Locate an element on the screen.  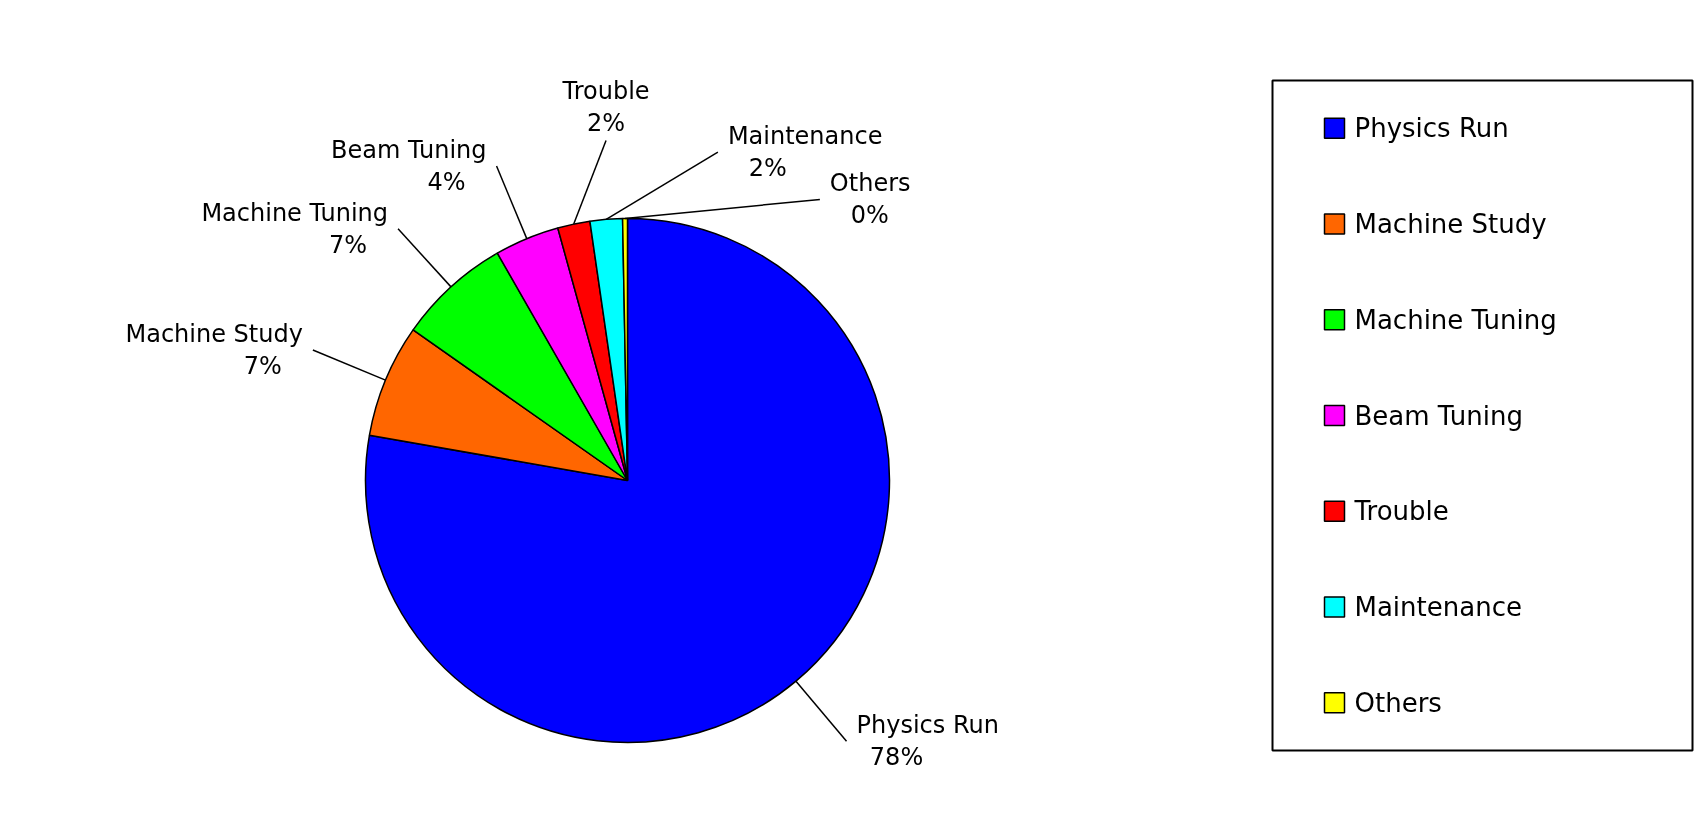
slice-label: Others is located at coordinates (870, 183).